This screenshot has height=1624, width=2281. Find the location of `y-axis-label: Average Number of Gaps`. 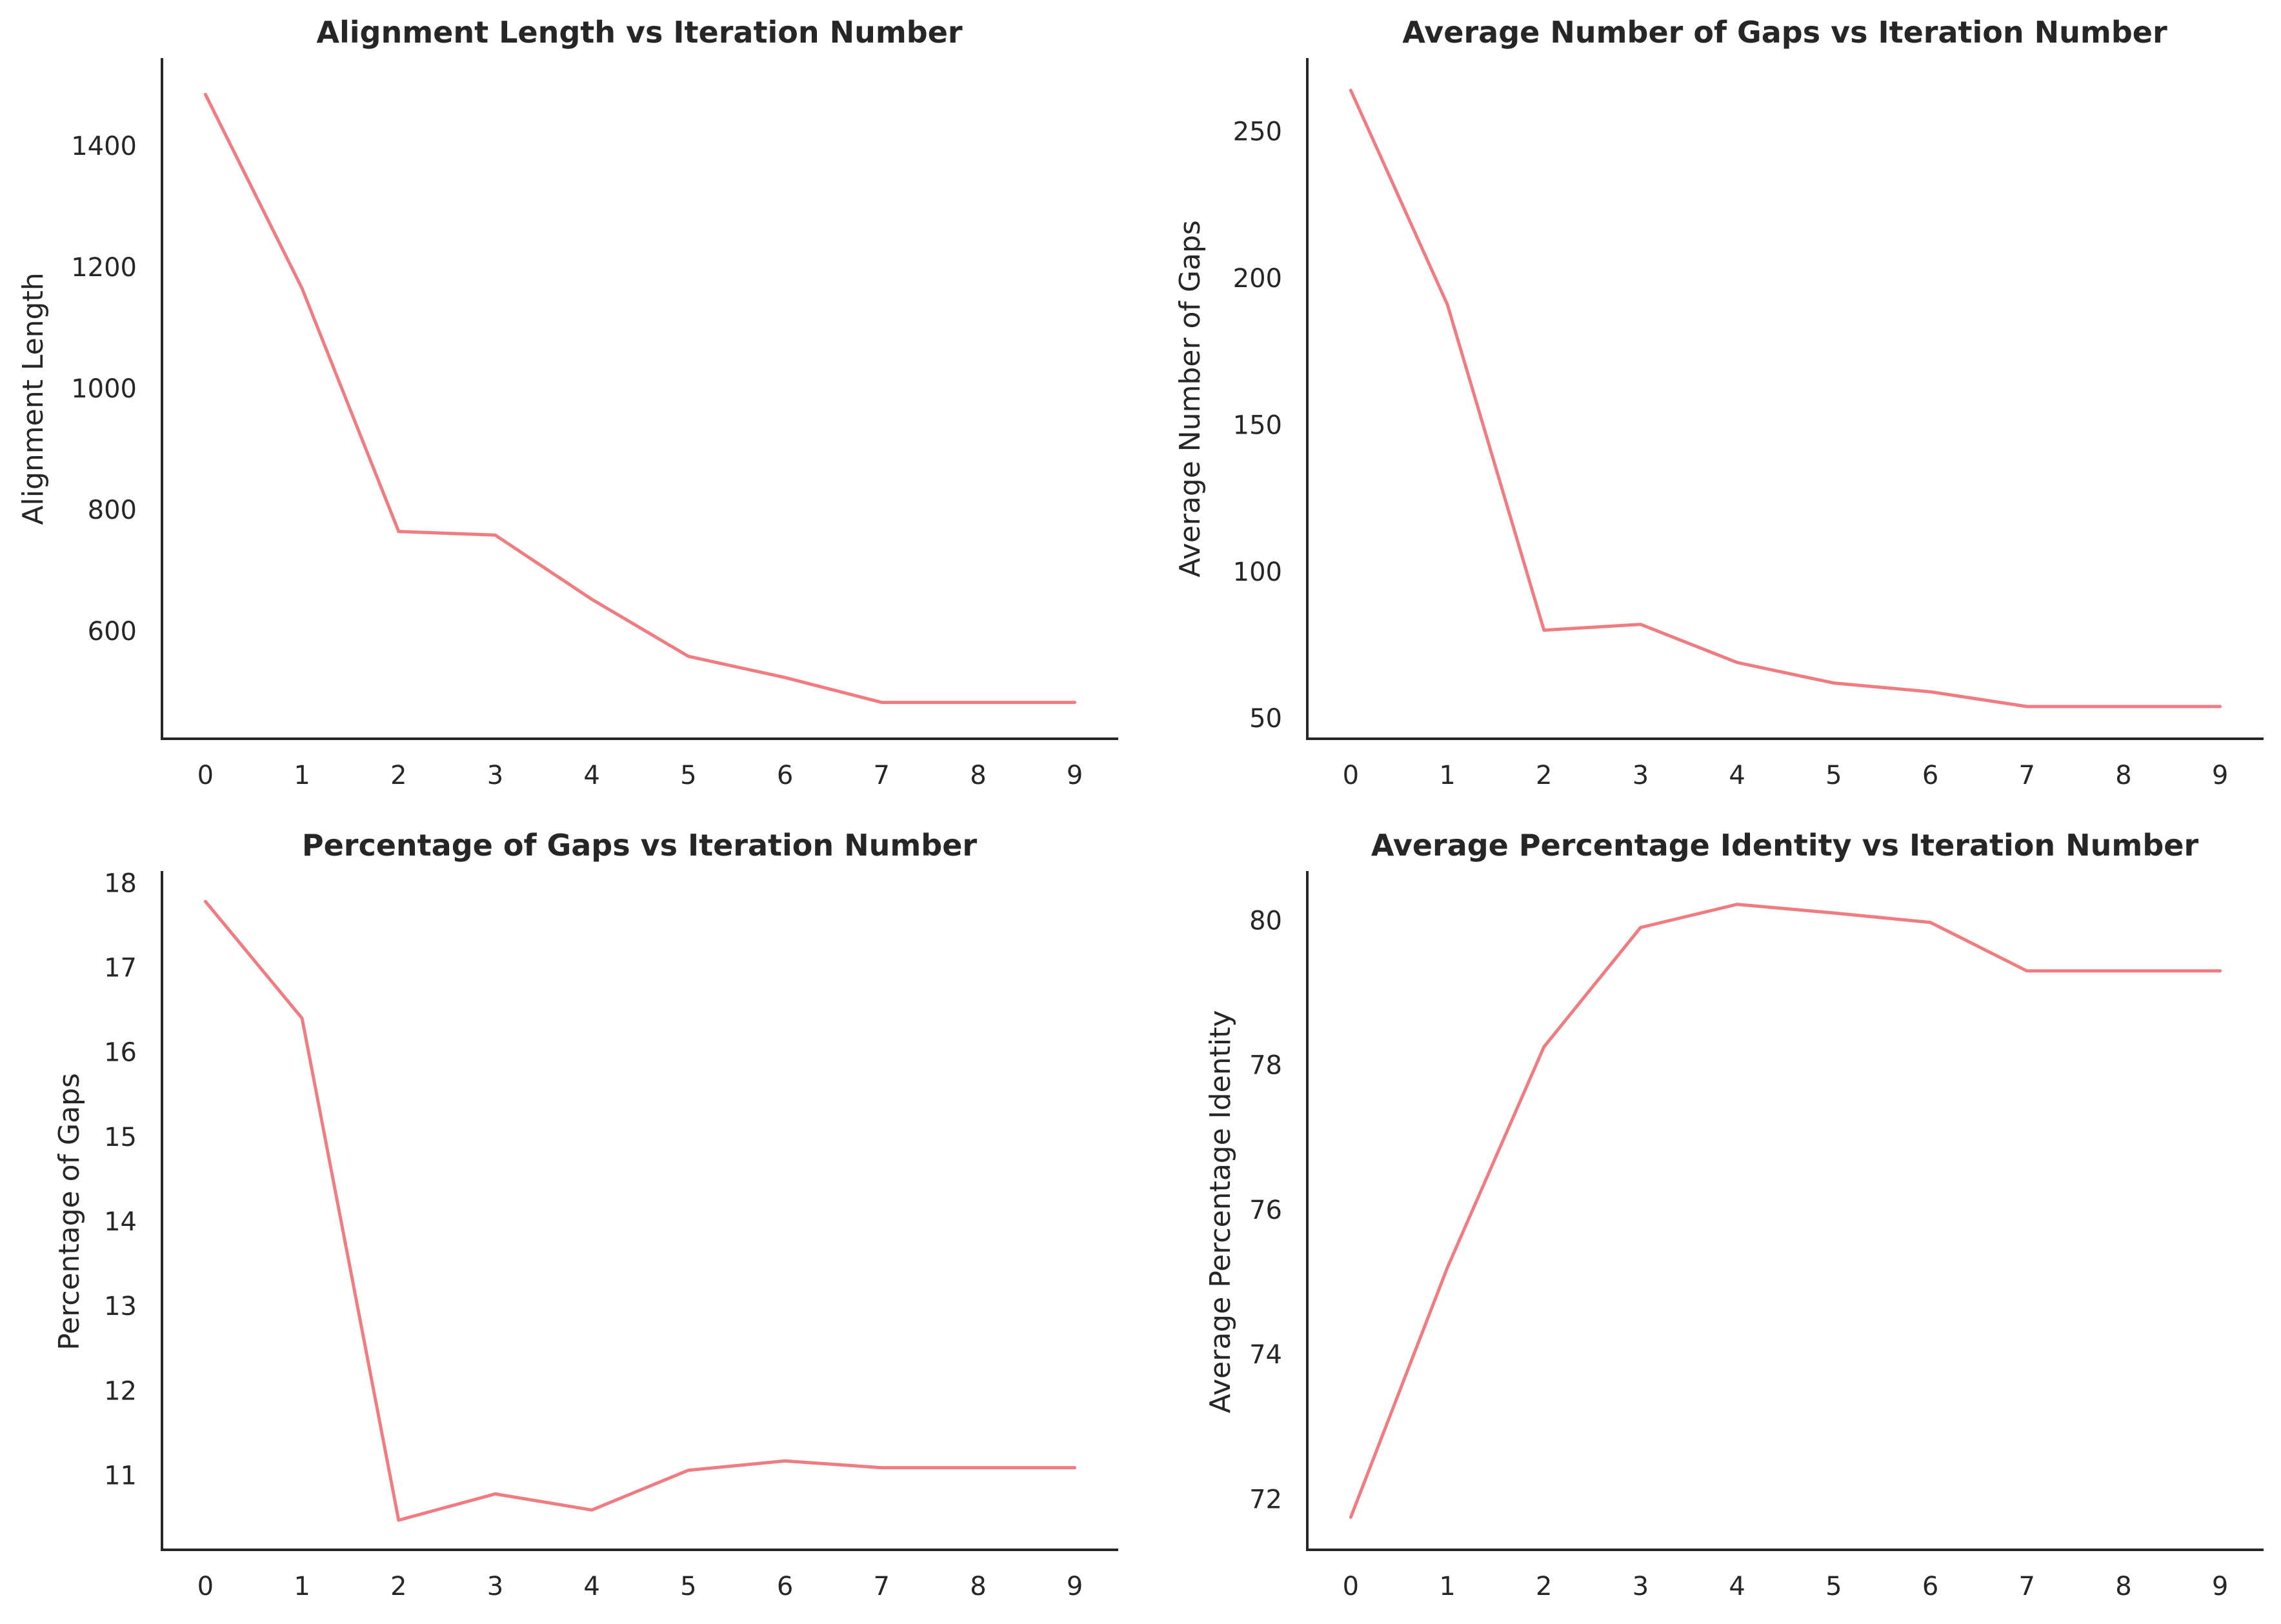

y-axis-label: Average Number of Gaps is located at coordinates (1190, 398).